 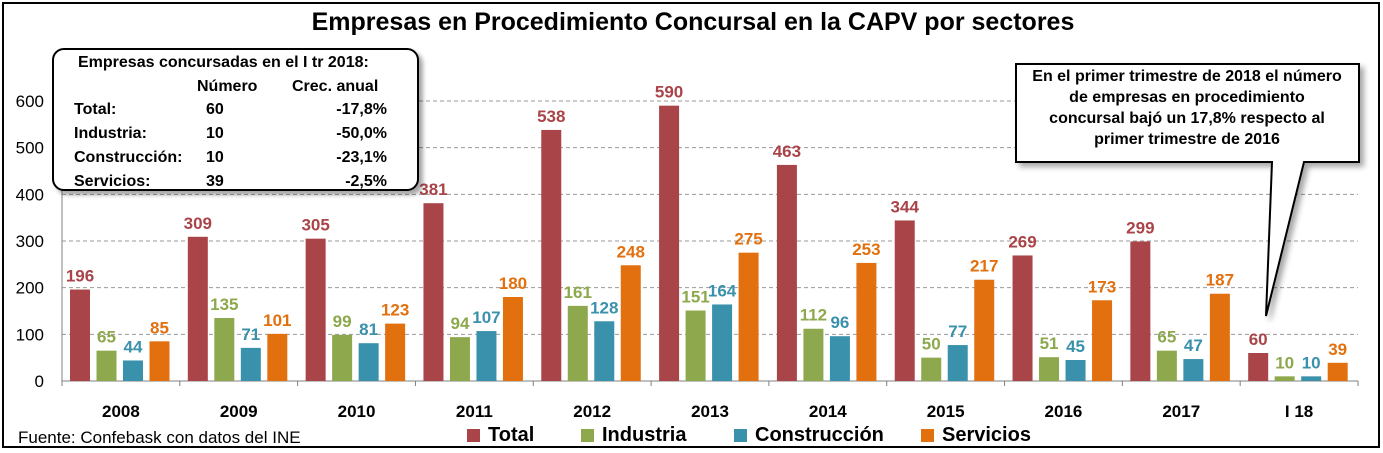 I want to click on y-tick-label: 300, so click(x=30, y=241).